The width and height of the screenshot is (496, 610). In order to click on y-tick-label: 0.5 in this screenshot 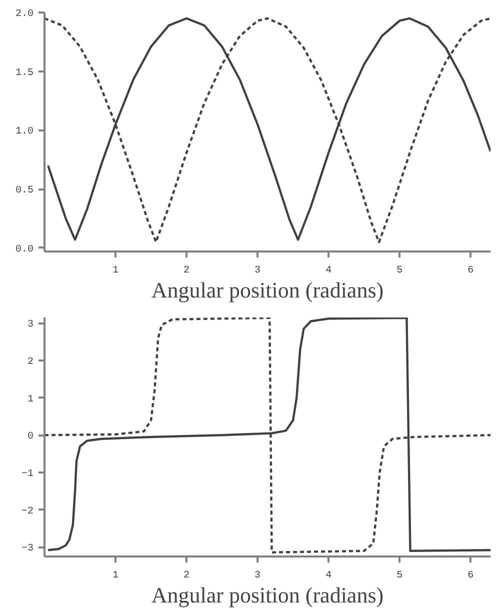, I will do `click(24, 191)`.